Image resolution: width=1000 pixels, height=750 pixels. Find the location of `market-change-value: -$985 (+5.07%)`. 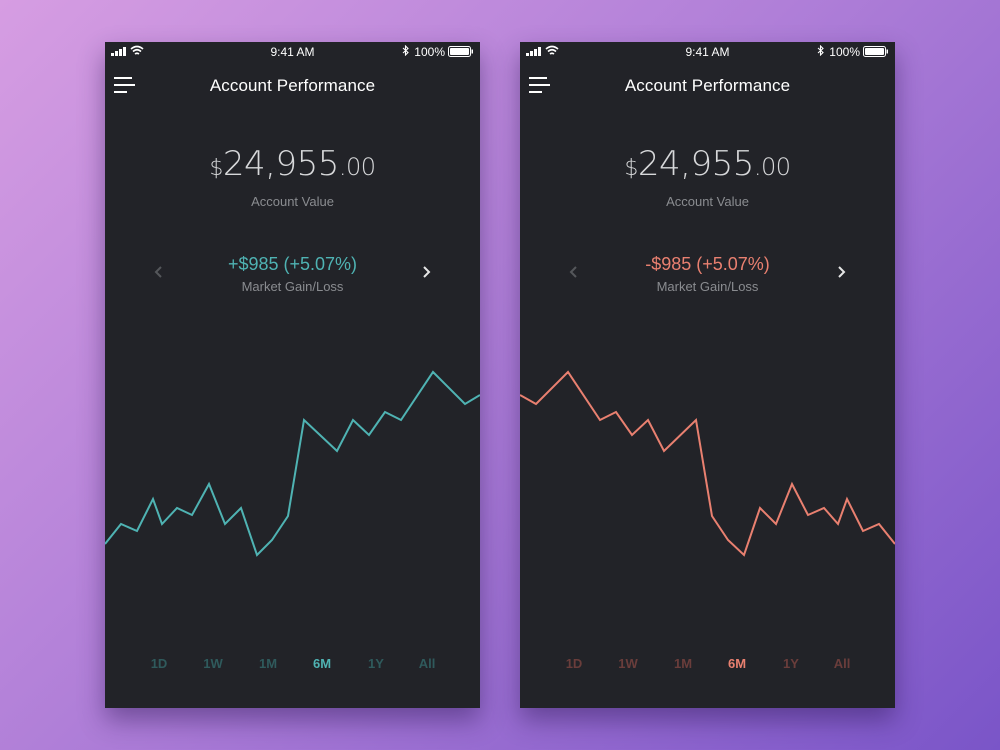

market-change-value: -$985 (+5.07%) is located at coordinates (707, 264).